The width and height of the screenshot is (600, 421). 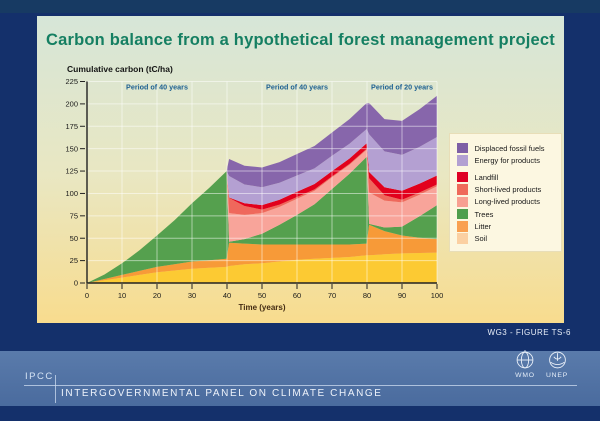 What do you see at coordinates (74, 215) in the screenshot?
I see `y-tick-label: 75` at bounding box center [74, 215].